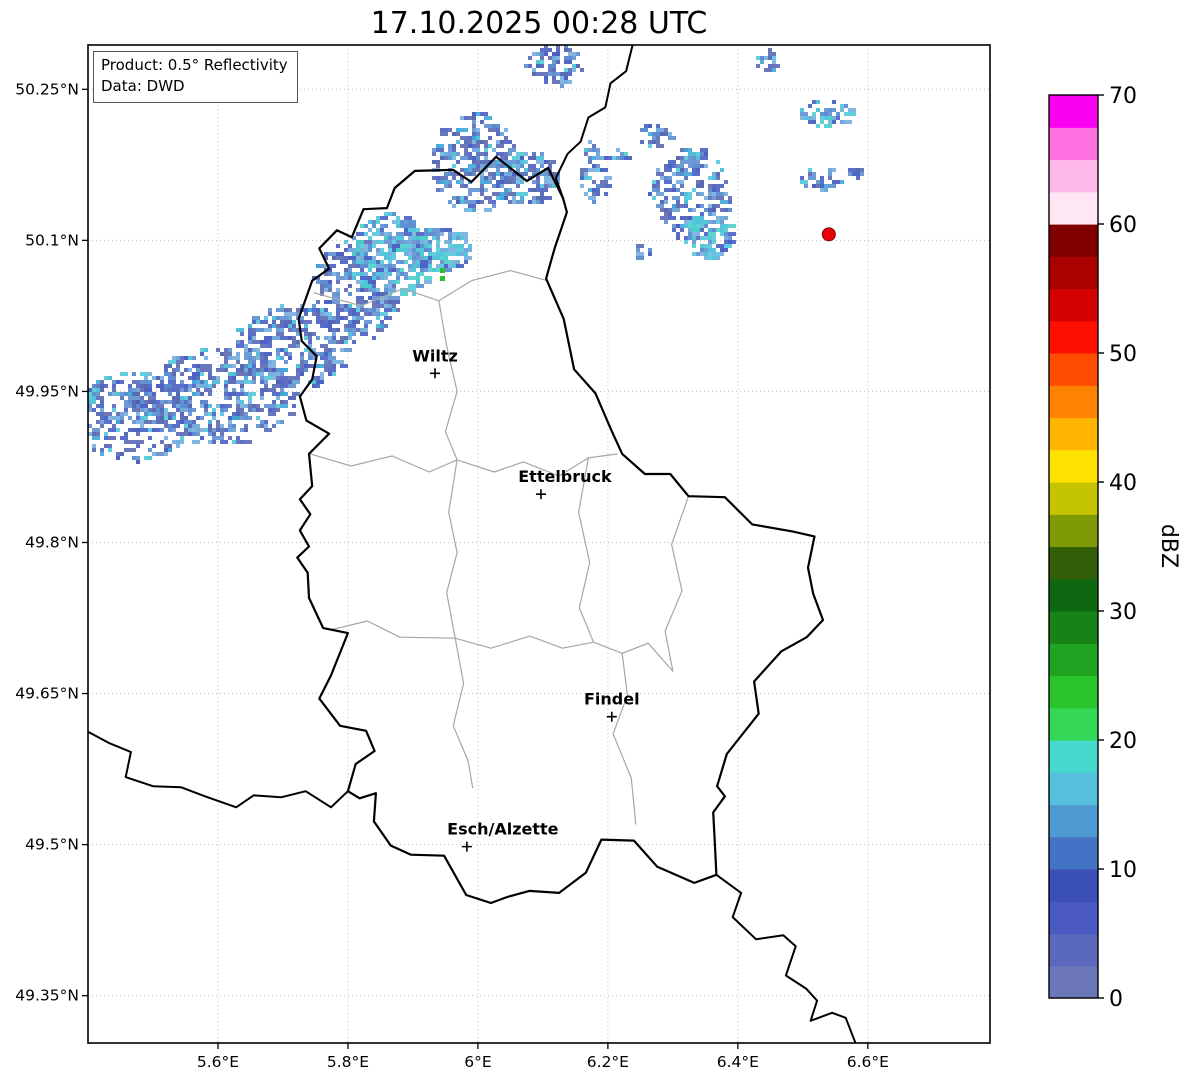  Describe the element at coordinates (1123, 741) in the screenshot. I see `colorbar-tick-label: 20` at that location.